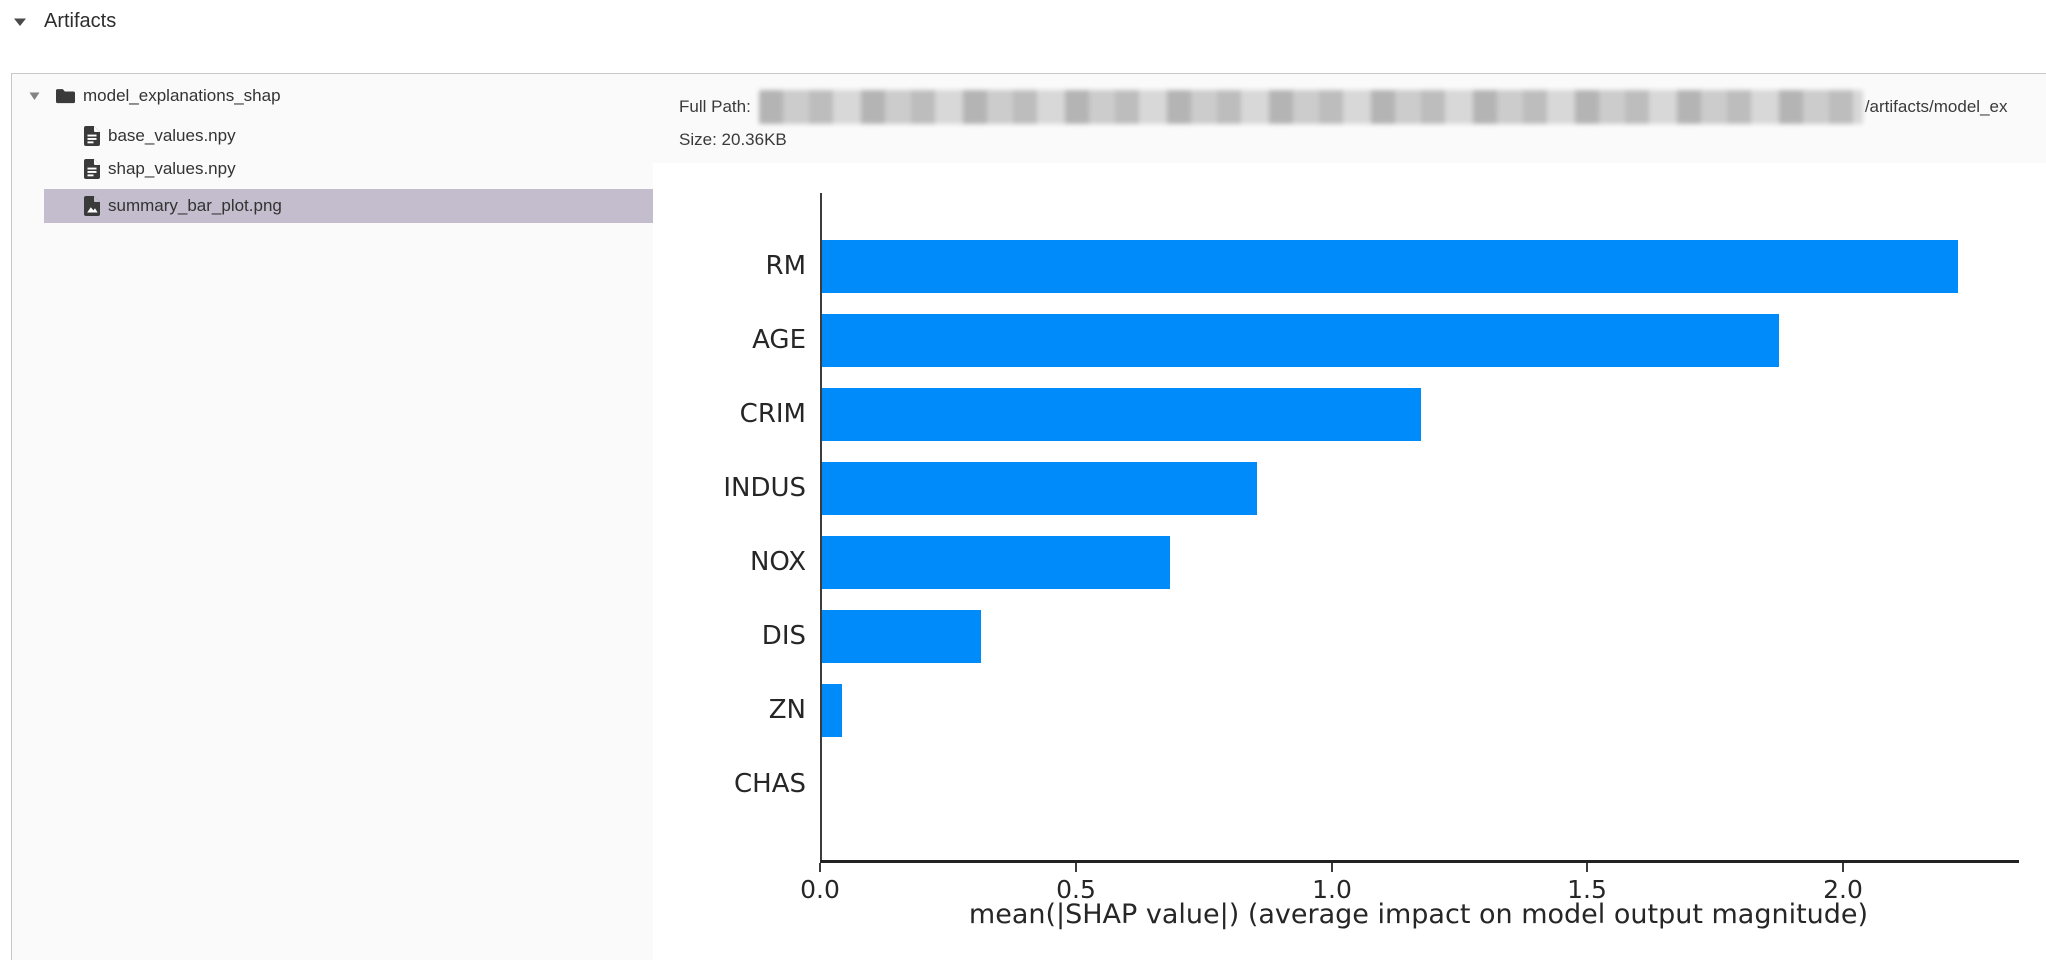 Image resolution: width=2046 pixels, height=960 pixels. What do you see at coordinates (754, 139) in the screenshot?
I see `size-value: 20.36KB` at bounding box center [754, 139].